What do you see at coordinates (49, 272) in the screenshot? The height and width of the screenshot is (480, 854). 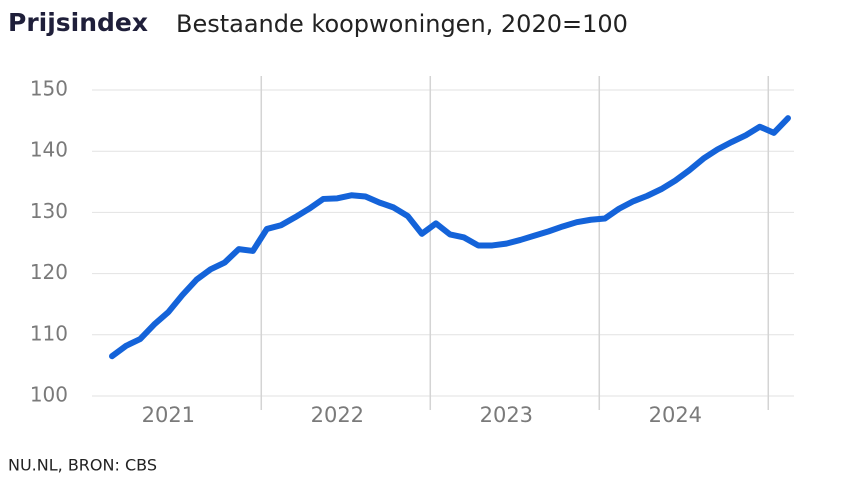 I see `y-tick-label: 120` at bounding box center [49, 272].